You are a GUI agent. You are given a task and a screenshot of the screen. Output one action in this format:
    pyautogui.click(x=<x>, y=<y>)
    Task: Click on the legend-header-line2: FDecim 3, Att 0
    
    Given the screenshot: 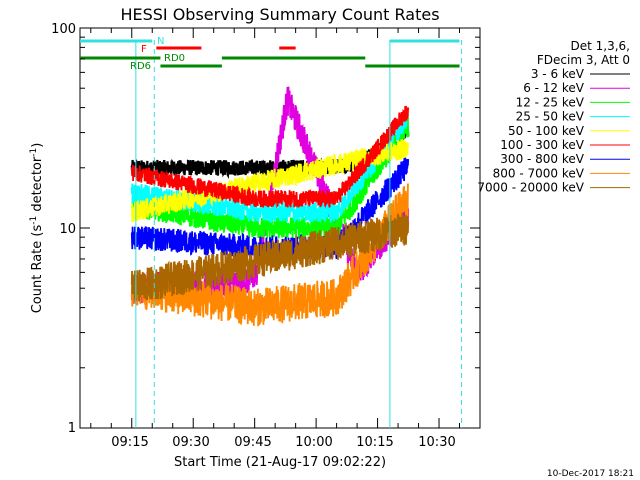 What is the action you would take?
    pyautogui.click(x=583, y=60)
    